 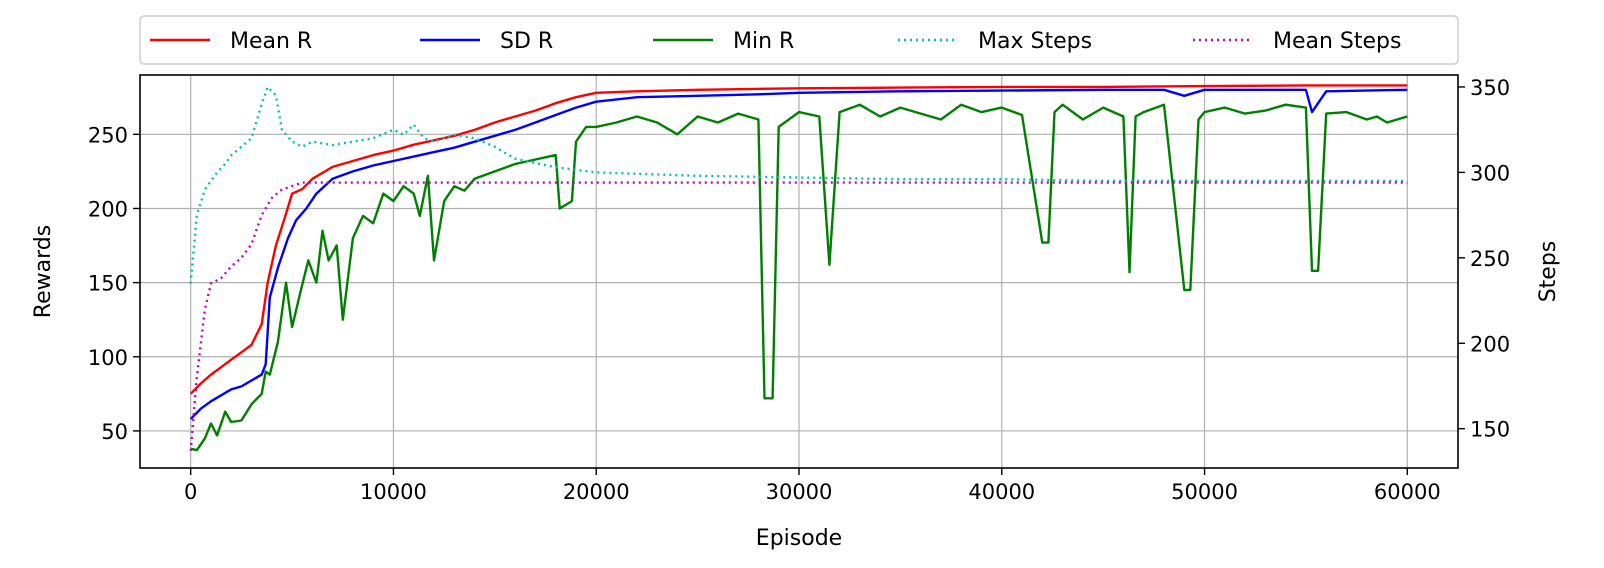 What do you see at coordinates (1035, 41) in the screenshot?
I see `legend-label-max-steps: Max Steps` at bounding box center [1035, 41].